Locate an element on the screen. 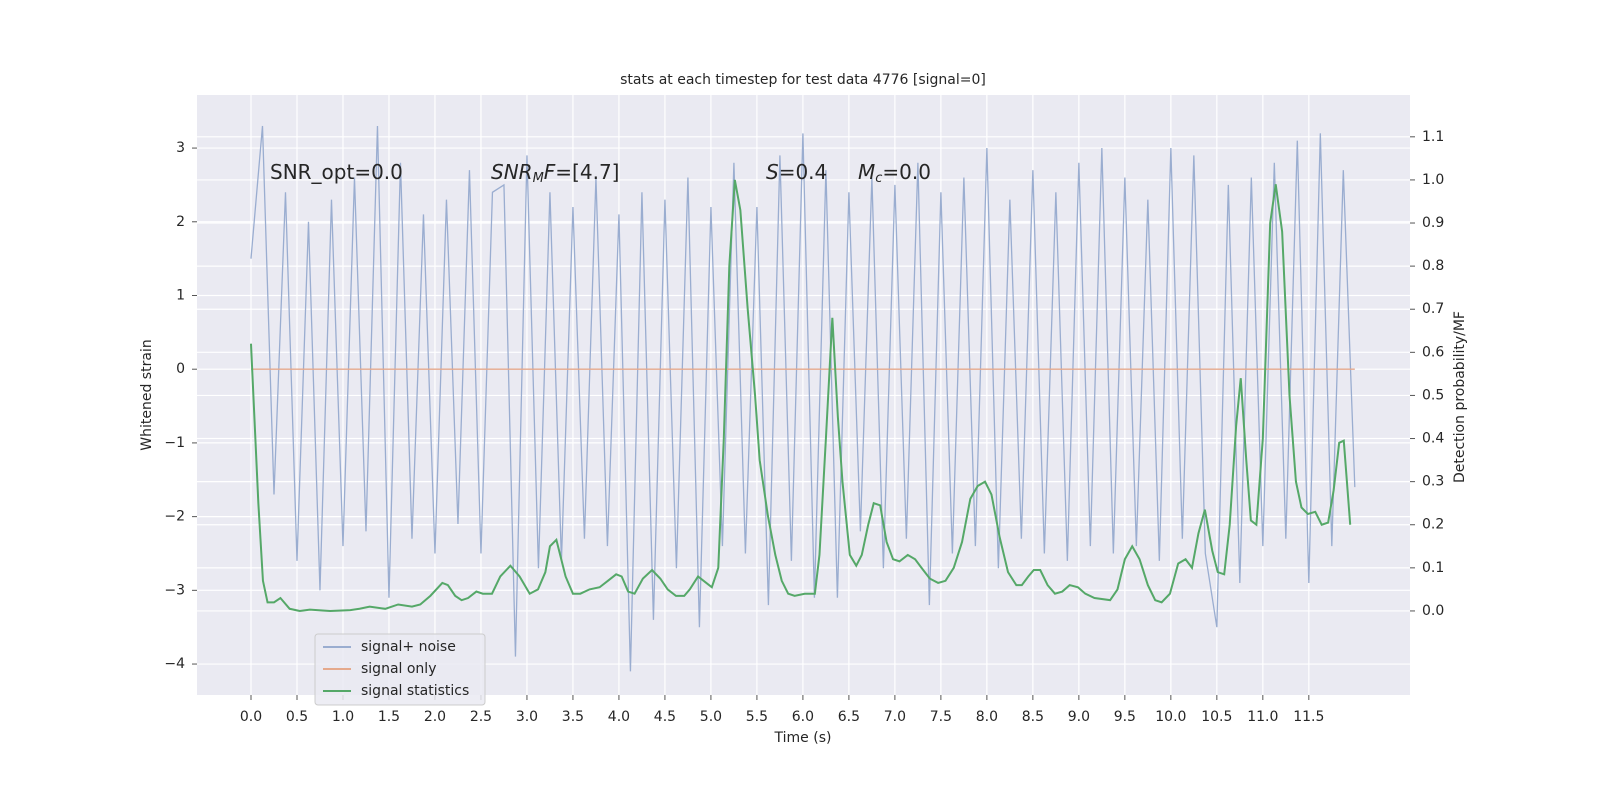 This screenshot has height=800, width=1600. y2-tick-label: 0.9 is located at coordinates (1433, 223).